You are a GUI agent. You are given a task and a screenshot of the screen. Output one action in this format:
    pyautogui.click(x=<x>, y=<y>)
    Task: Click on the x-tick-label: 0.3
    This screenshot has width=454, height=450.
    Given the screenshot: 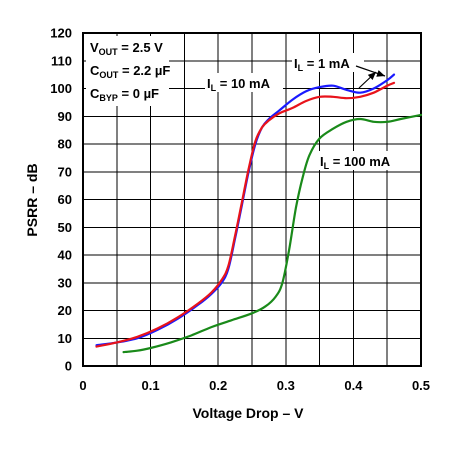 What is the action you would take?
    pyautogui.click(x=286, y=385)
    